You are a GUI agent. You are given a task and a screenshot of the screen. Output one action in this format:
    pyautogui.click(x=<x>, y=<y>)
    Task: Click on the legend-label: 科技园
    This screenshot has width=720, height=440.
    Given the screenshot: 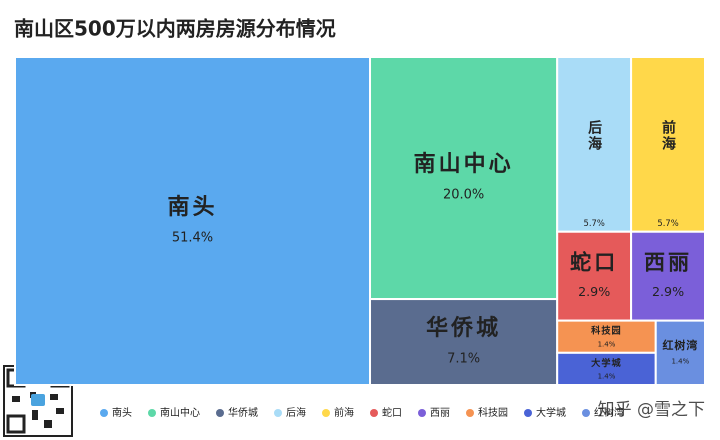 What is the action you would take?
    pyautogui.click(x=493, y=412)
    